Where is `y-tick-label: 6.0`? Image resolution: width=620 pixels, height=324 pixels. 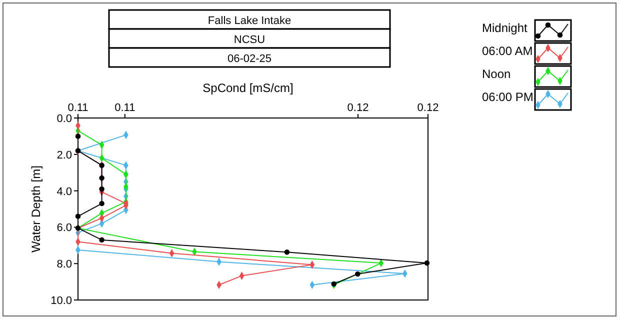 y-tick-label: 6.0 is located at coordinates (64, 228).